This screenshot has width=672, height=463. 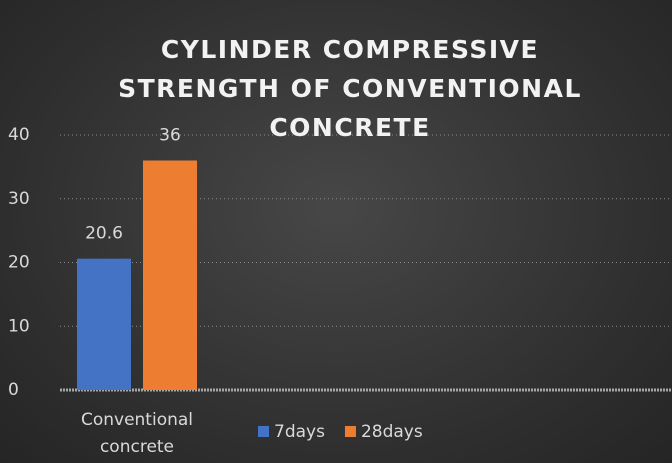 What do you see at coordinates (299, 432) in the screenshot?
I see `legend-label: 7days` at bounding box center [299, 432].